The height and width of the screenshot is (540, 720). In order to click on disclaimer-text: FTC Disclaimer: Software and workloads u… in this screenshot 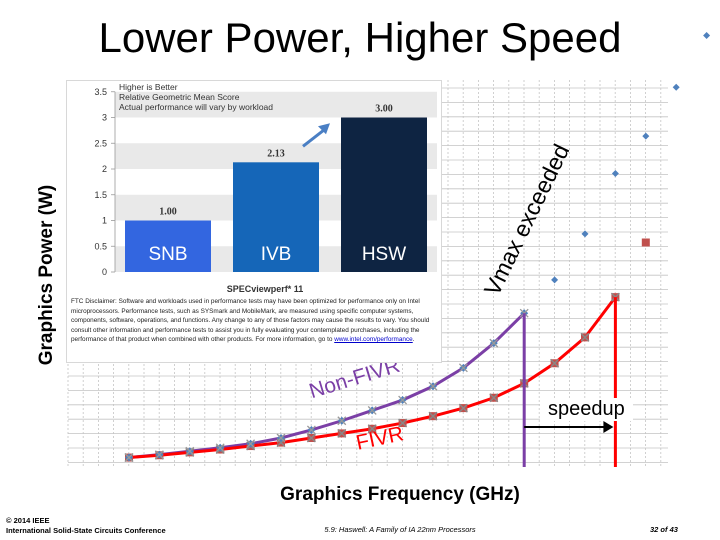, I will do `click(250, 321)`.